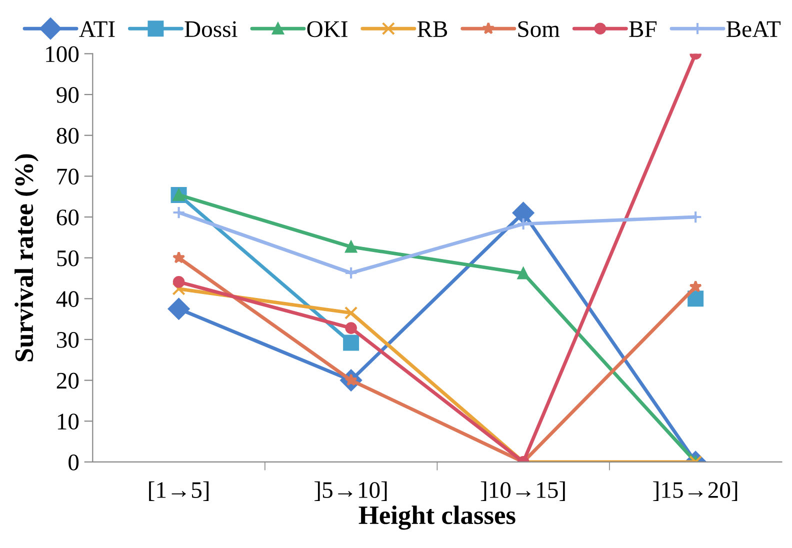  What do you see at coordinates (437, 518) in the screenshot?
I see `x-axis-title: Height classes` at bounding box center [437, 518].